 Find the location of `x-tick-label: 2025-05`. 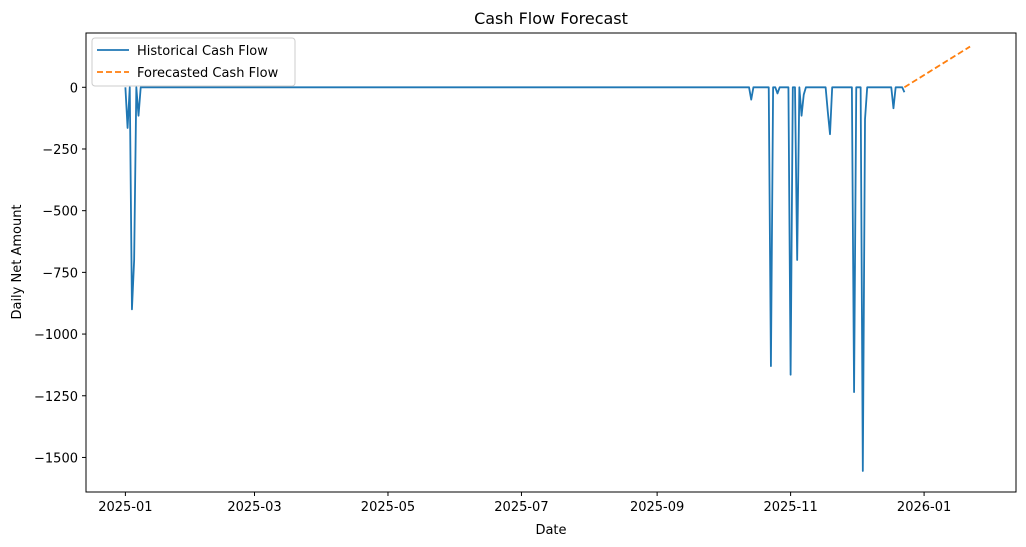

x-tick-label: 2025-05 is located at coordinates (388, 507).